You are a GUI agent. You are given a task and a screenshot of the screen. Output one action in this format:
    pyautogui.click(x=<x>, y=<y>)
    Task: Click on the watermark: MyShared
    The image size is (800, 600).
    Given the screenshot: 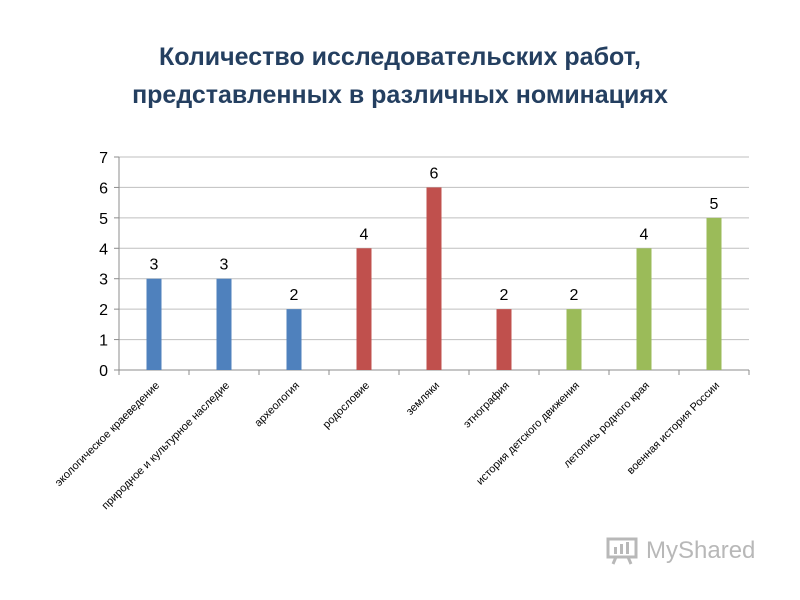 What is the action you would take?
    pyautogui.click(x=680, y=551)
    